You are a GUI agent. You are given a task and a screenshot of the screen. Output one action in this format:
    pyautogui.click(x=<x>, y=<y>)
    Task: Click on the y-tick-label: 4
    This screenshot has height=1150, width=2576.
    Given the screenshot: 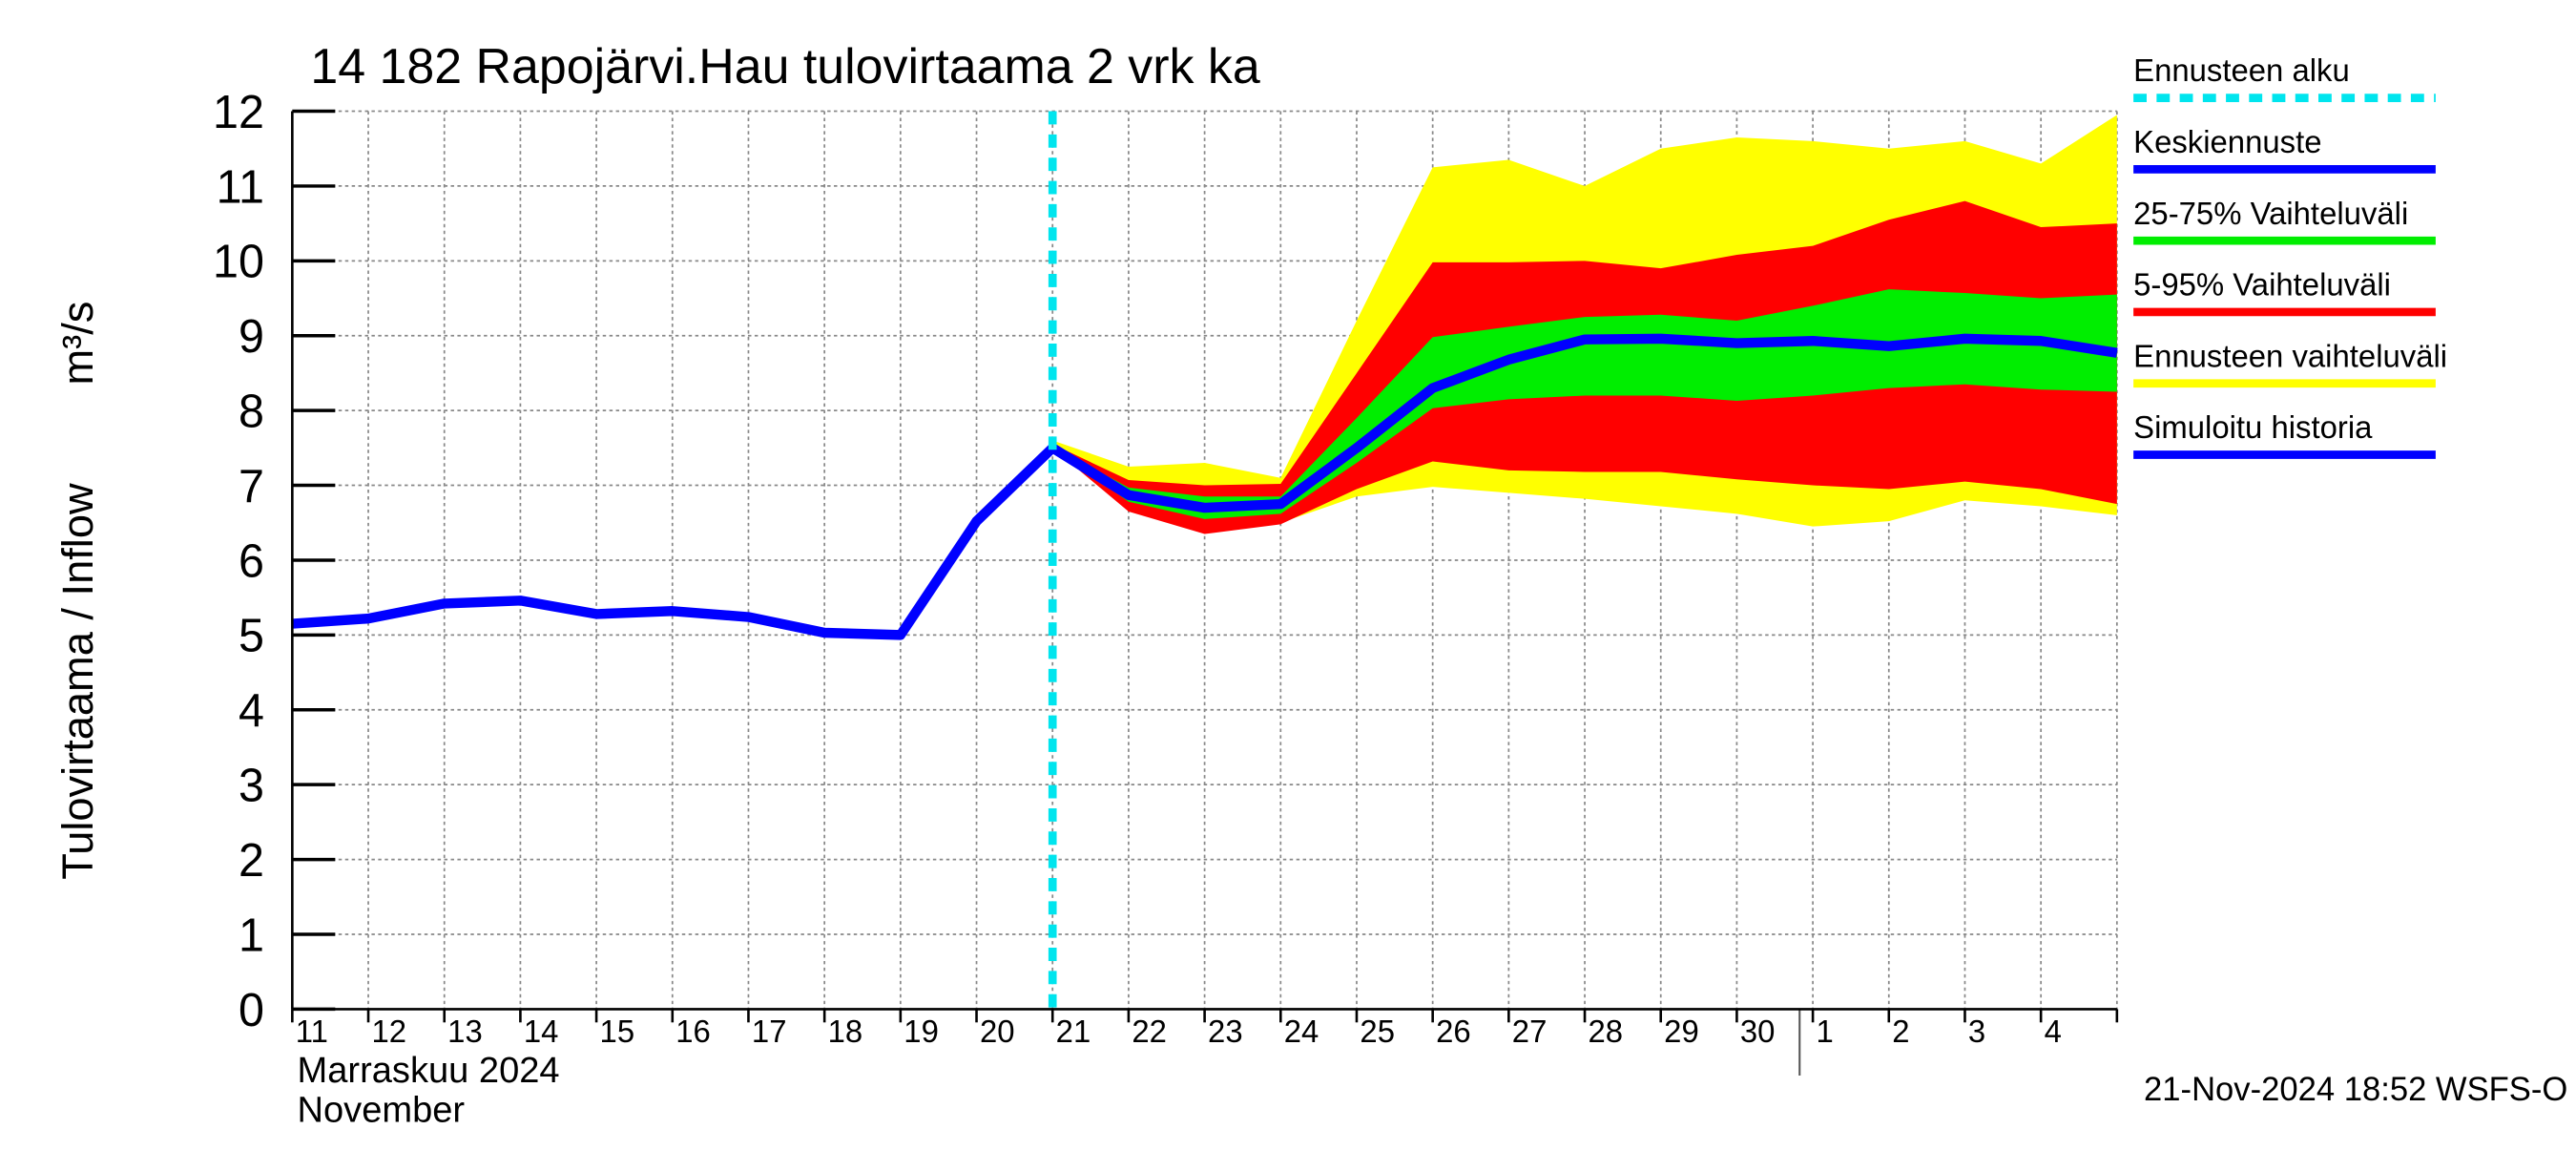 What is the action you would take?
    pyautogui.click(x=251, y=711)
    